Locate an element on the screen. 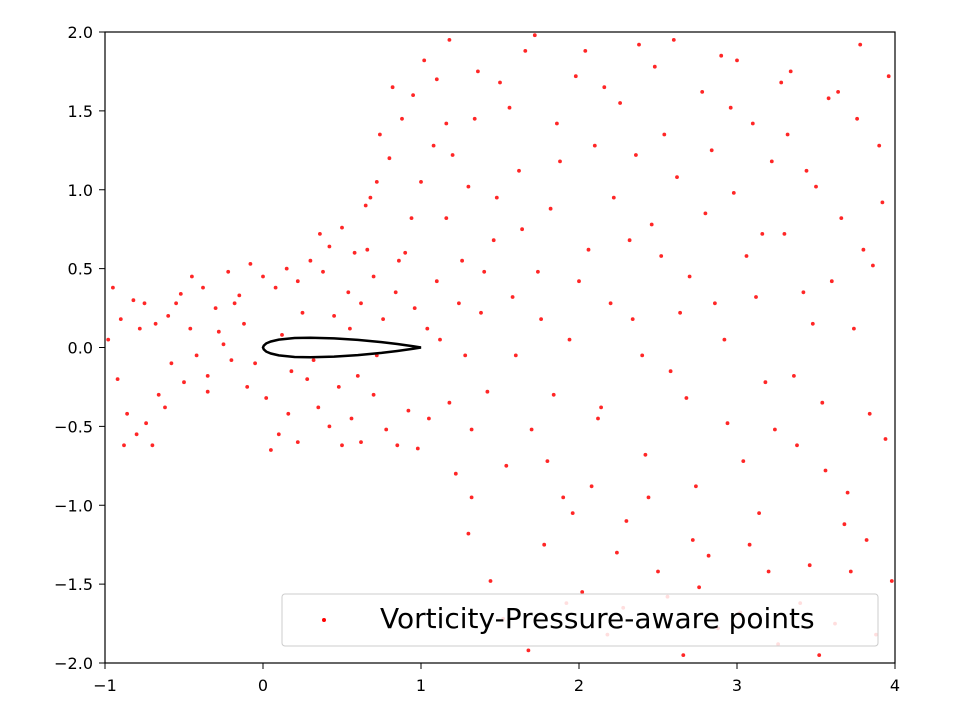 The height and width of the screenshot is (720, 960). x-axis-ticks: −1 0 1 2 3 4 is located at coordinates (496, 679).